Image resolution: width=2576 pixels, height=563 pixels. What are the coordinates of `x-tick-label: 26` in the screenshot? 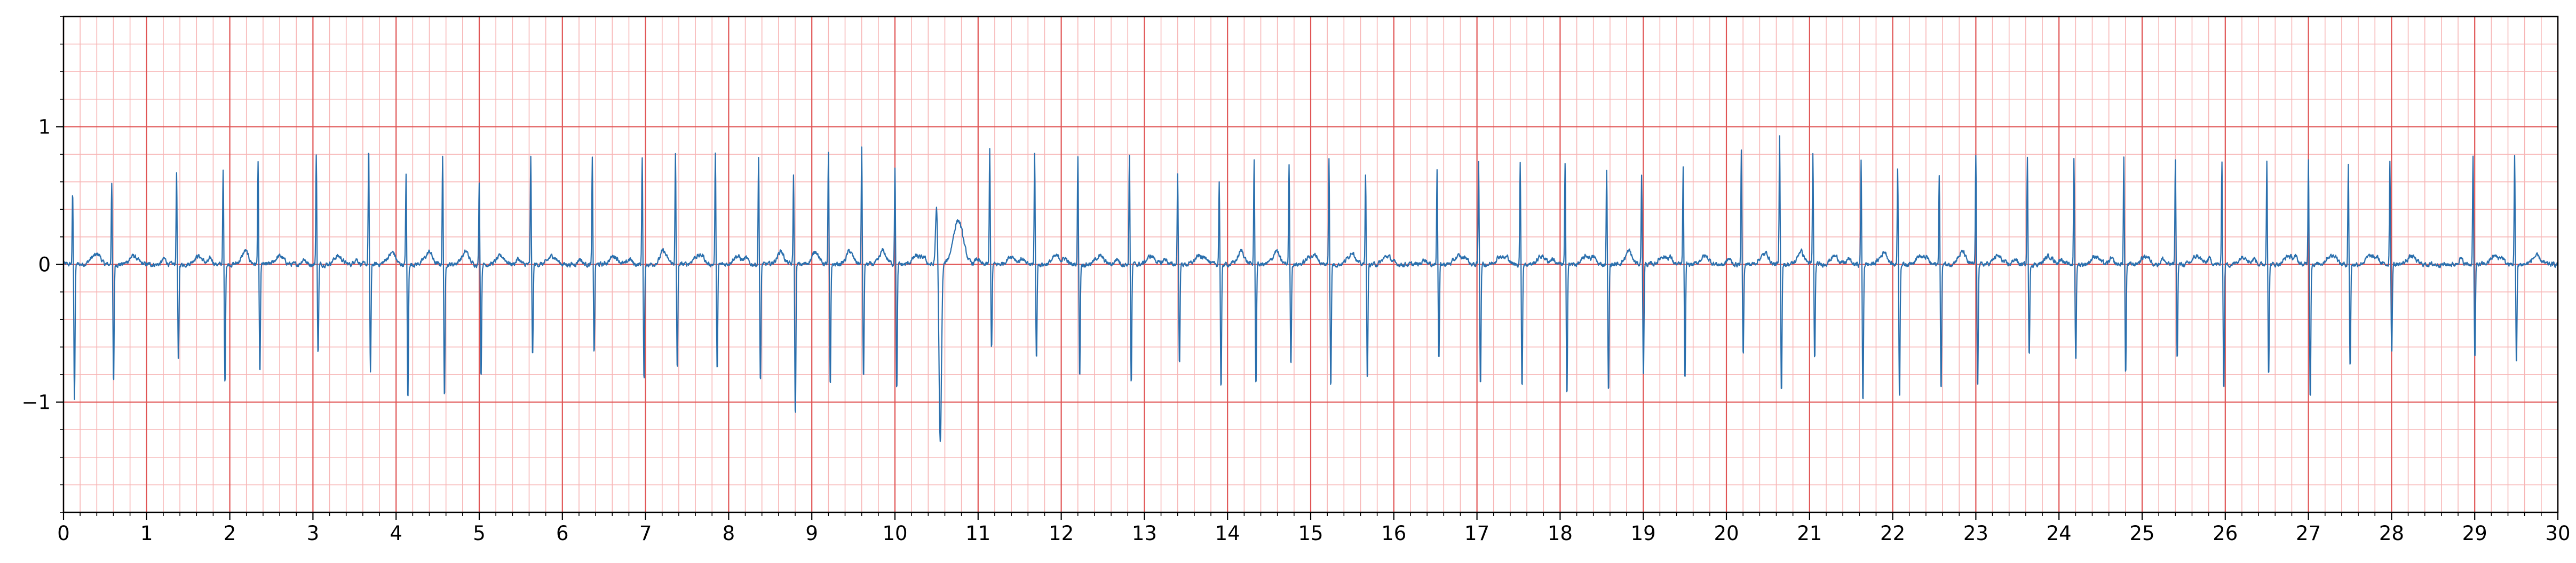 It's located at (2225, 533).